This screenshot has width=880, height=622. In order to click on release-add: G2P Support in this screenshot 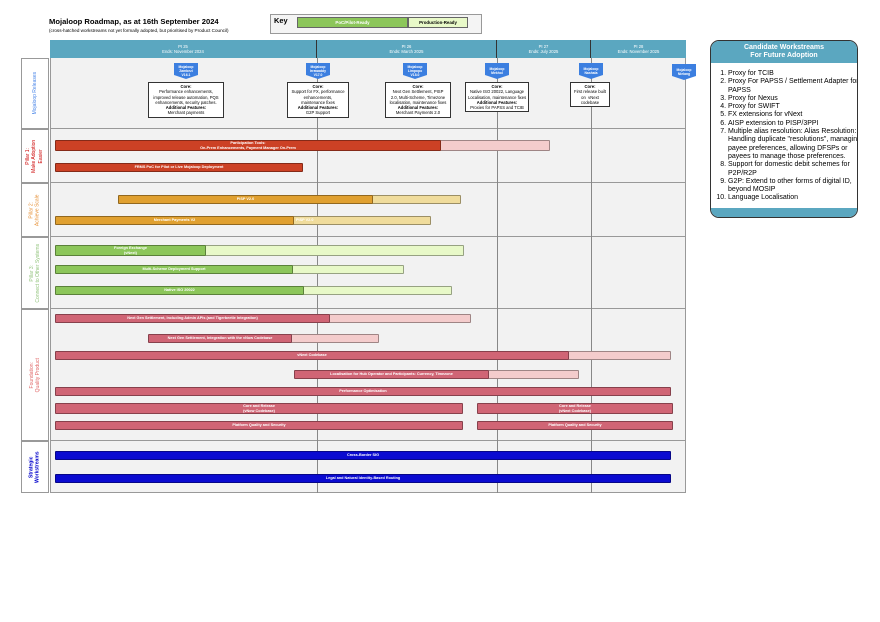, I will do `click(318, 113)`.